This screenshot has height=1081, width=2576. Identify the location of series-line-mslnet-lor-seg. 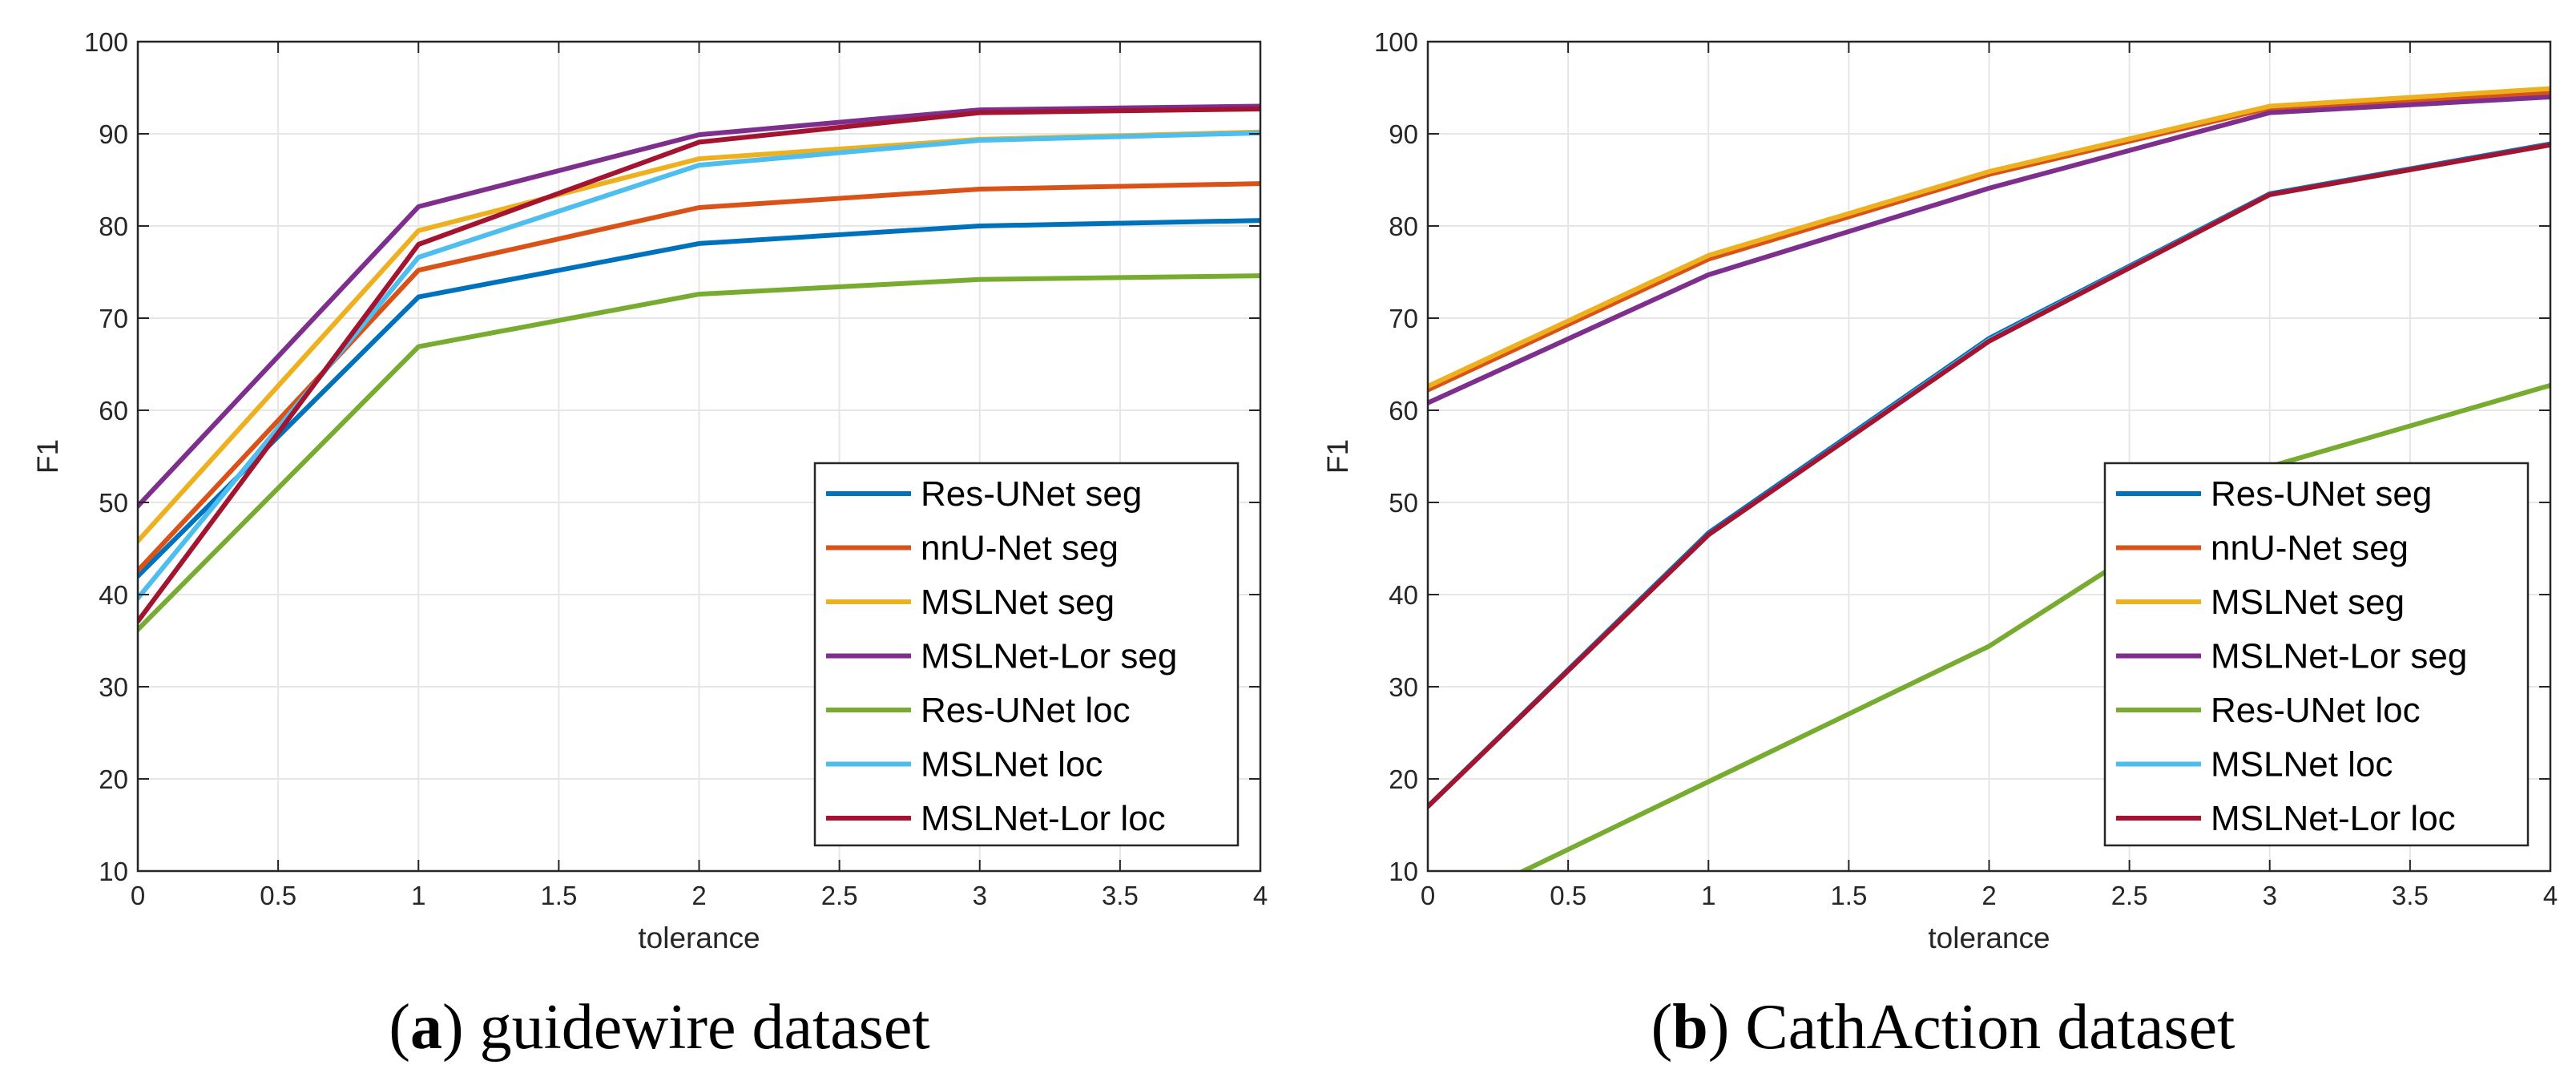
(1989, 250).